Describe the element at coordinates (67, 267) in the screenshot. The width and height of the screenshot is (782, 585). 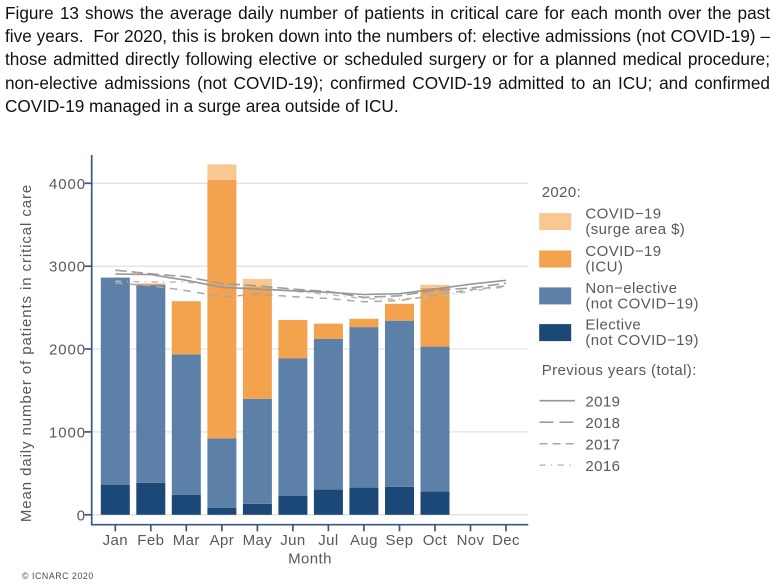
I see `svg-text: 3000` at that location.